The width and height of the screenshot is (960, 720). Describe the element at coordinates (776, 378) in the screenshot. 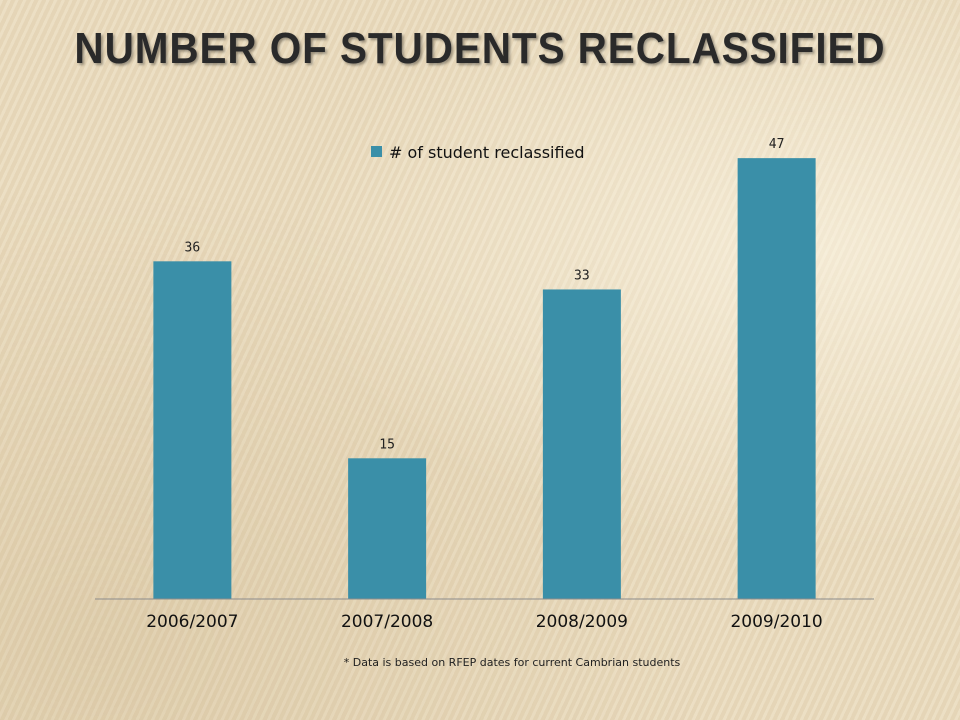

I see `bar-2009-2010` at that location.